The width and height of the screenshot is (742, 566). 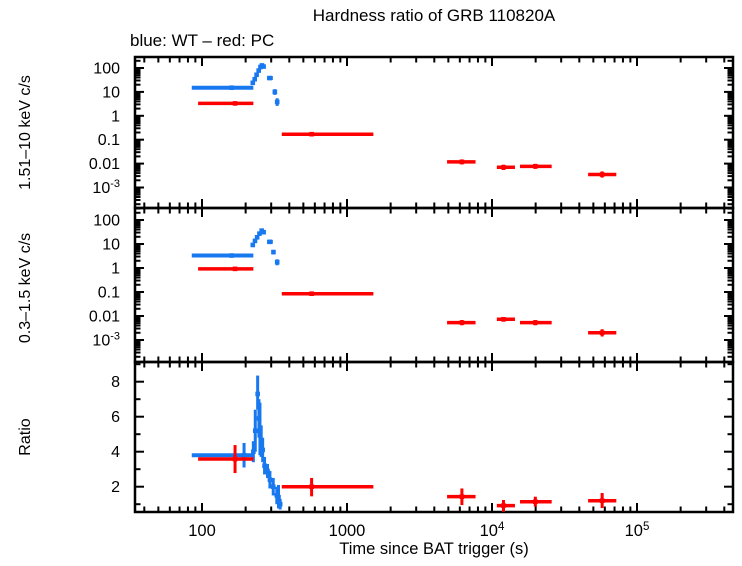 What do you see at coordinates (25, 288) in the screenshot?
I see `y-axis-title-soft: 0.3–1.5 keV c/s` at bounding box center [25, 288].